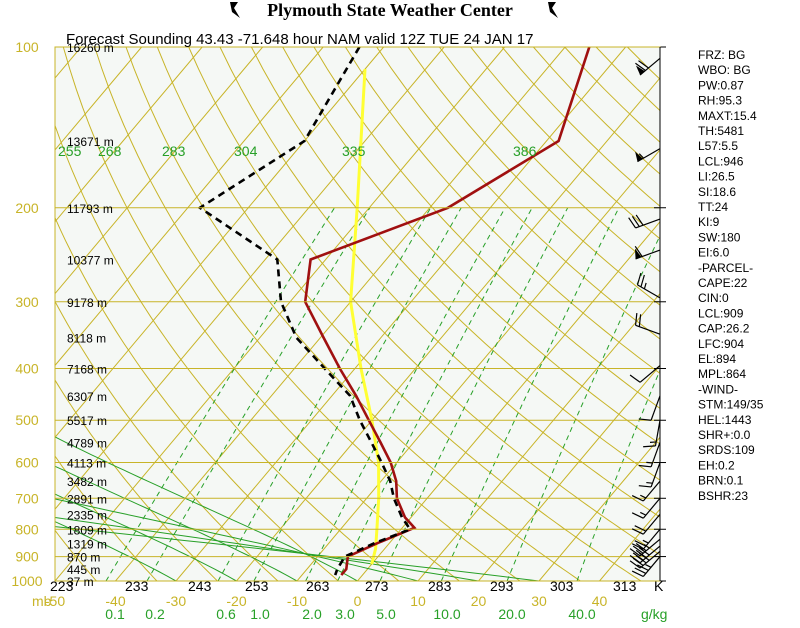 Image resolution: width=800 pixels, height=628 pixels. Describe the element at coordinates (581, 614) in the screenshot. I see `mixing-ratio-tick-label: 40.0` at that location.